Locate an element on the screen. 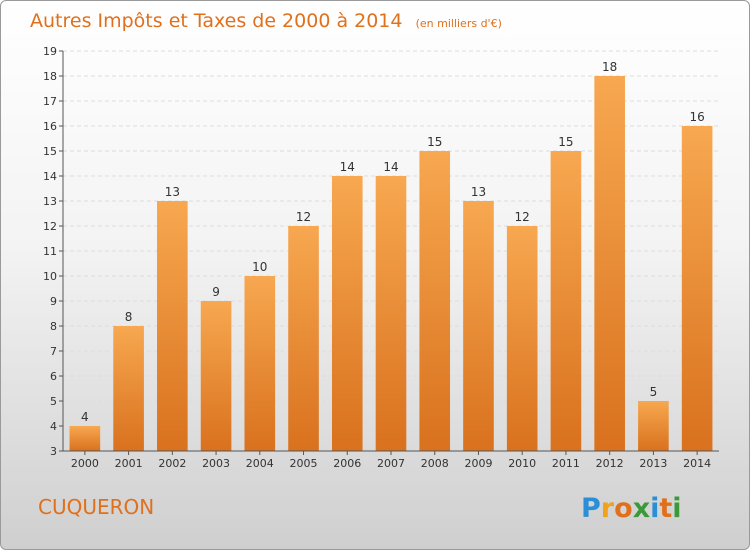 The width and height of the screenshot is (750, 550). data-label-2001: 8 is located at coordinates (129, 317).